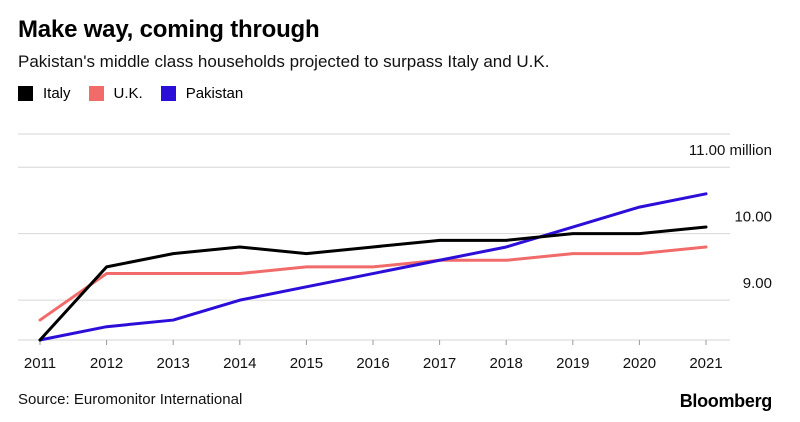  What do you see at coordinates (40, 363) in the screenshot?
I see `x-tick-label: 2011` at bounding box center [40, 363].